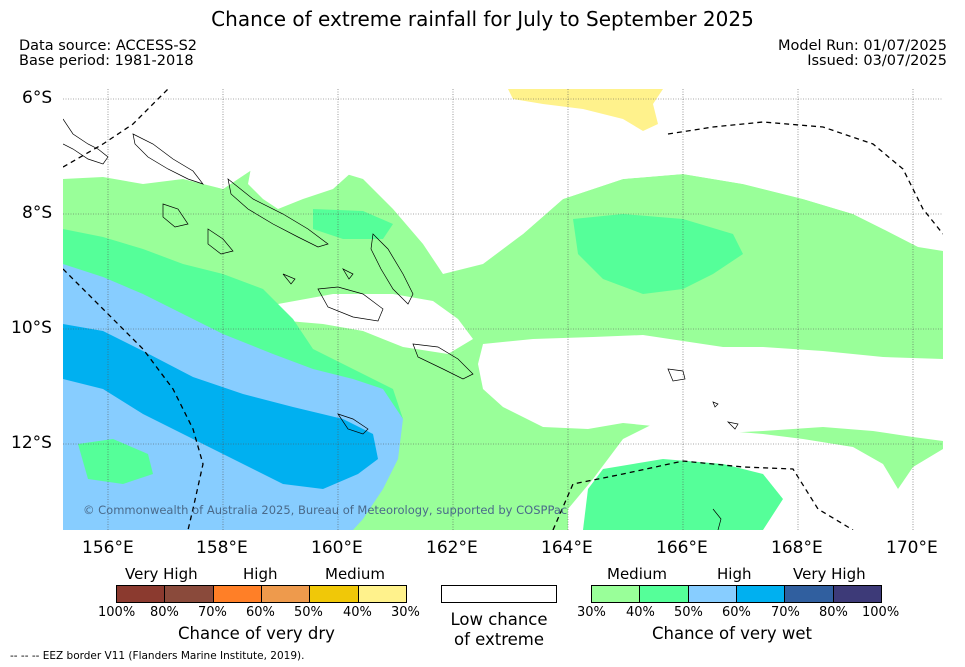 The height and width of the screenshot is (667, 965). What do you see at coordinates (31, 328) in the screenshot?
I see `lat-label-10s: 10°S` at bounding box center [31, 328].